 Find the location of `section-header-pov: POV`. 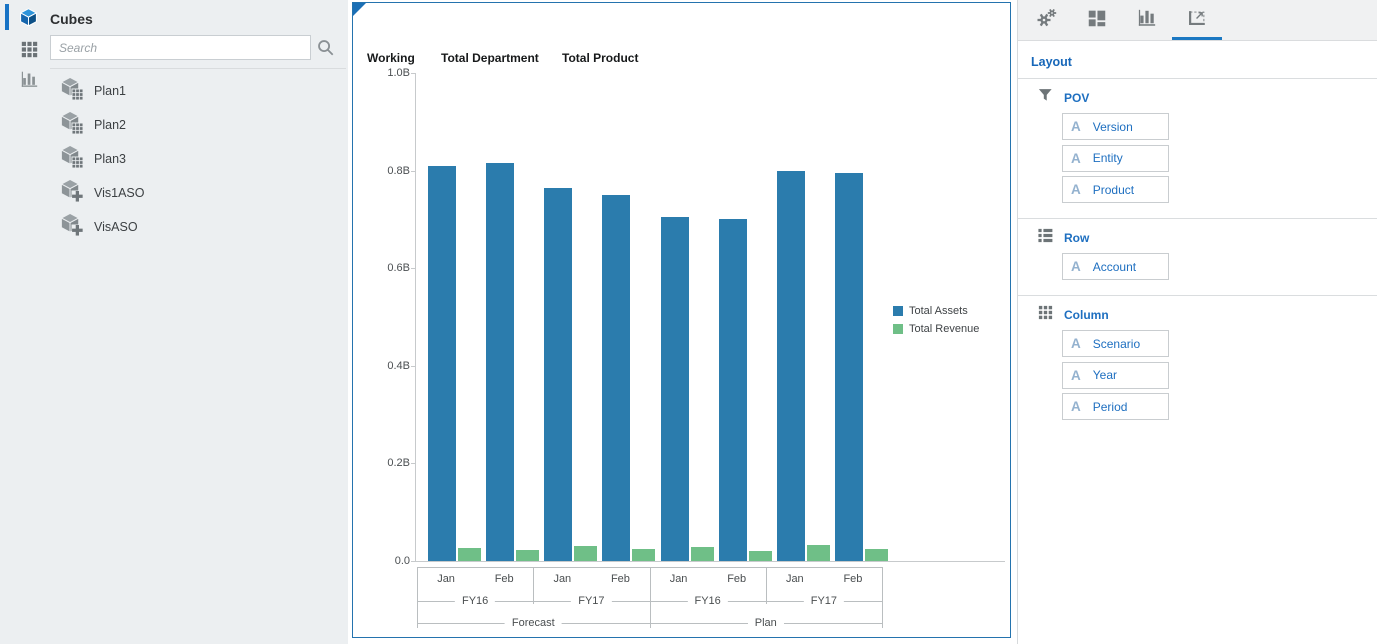

section-header-pov: POV is located at coordinates (1207, 98).